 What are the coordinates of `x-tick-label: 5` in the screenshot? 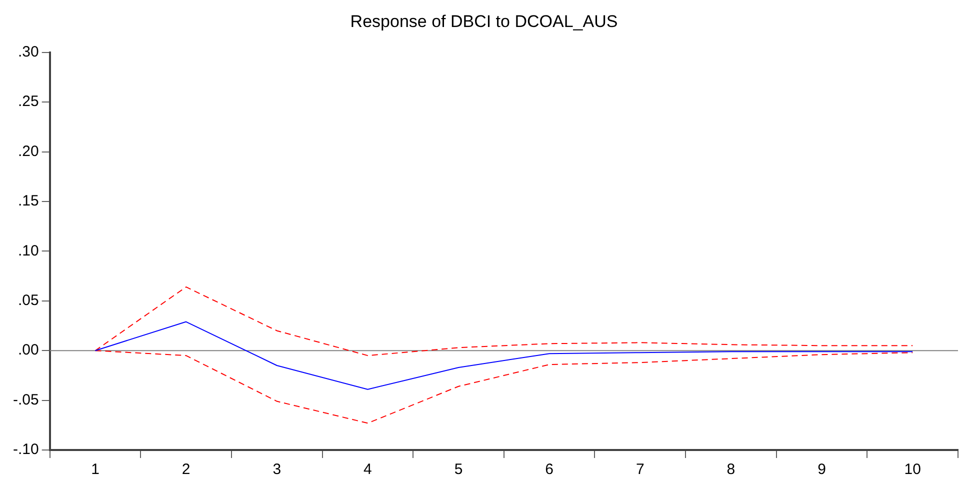 It's located at (458, 469).